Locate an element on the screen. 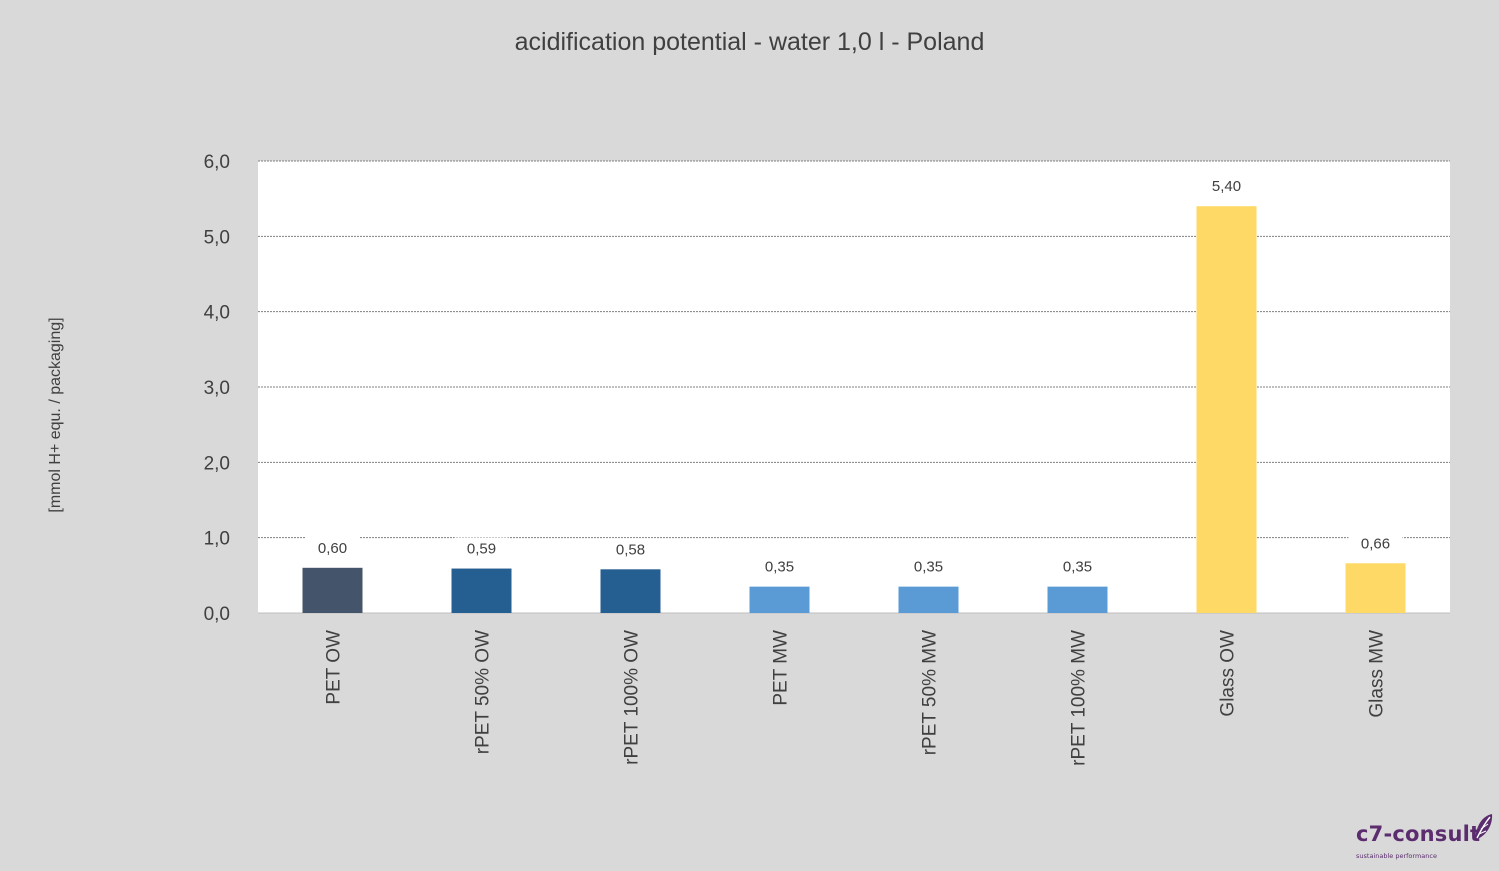 The image size is (1499, 871). data-label: 0,66 is located at coordinates (1375, 543).